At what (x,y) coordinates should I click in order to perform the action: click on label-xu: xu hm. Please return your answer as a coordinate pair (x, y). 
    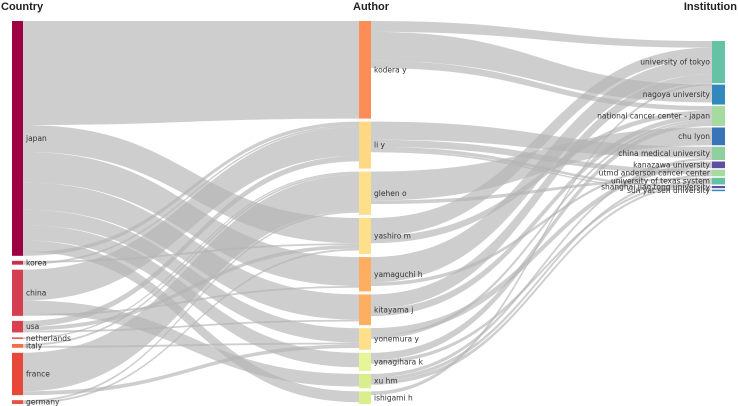
    Looking at the image, I should click on (386, 381).